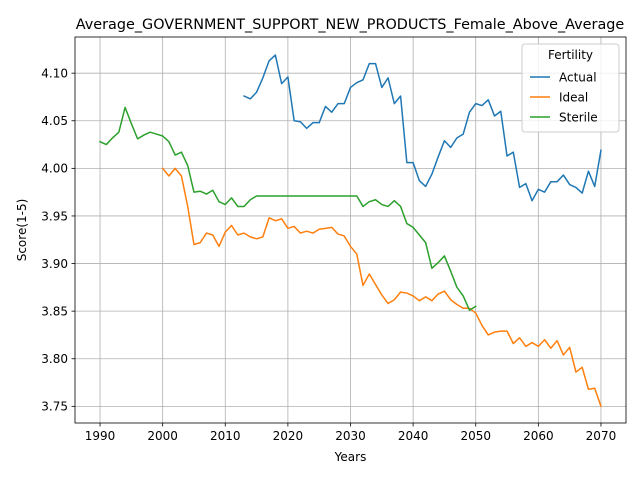 The width and height of the screenshot is (640, 480). Describe the element at coordinates (54, 73) in the screenshot. I see `y-tick-label: 4.10` at that location.